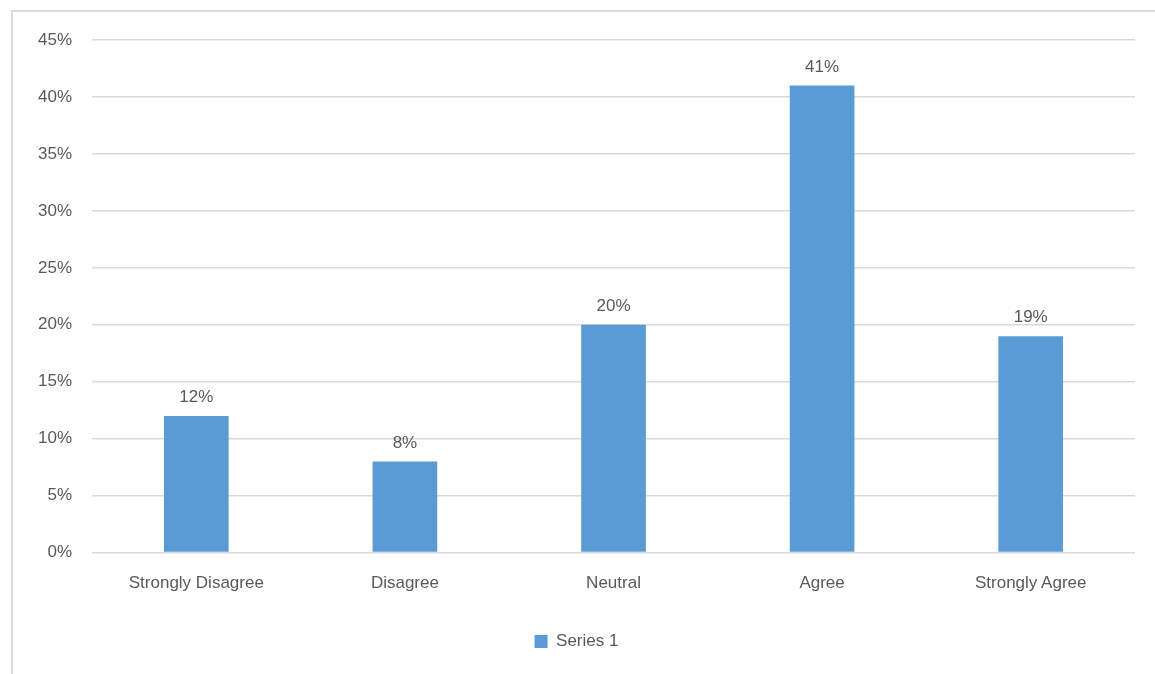  Describe the element at coordinates (1030, 317) in the screenshot. I see `data-label: 19%` at that location.